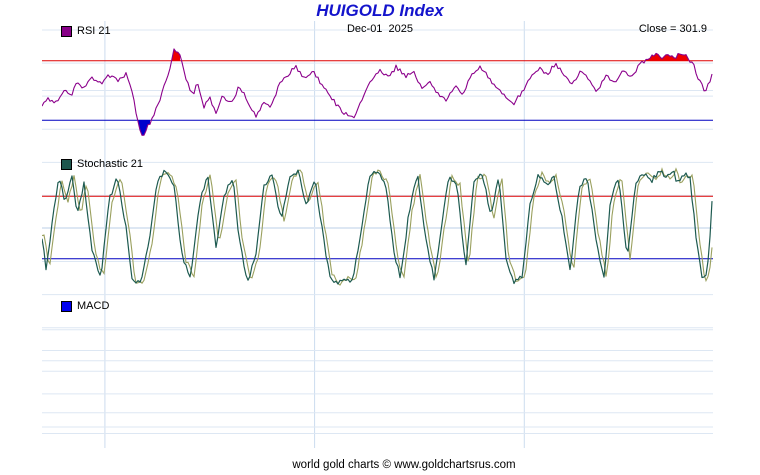 This screenshot has width=760, height=475. What do you see at coordinates (66, 164) in the screenshot?
I see `stochastic-legend-swatch-icon` at bounding box center [66, 164].